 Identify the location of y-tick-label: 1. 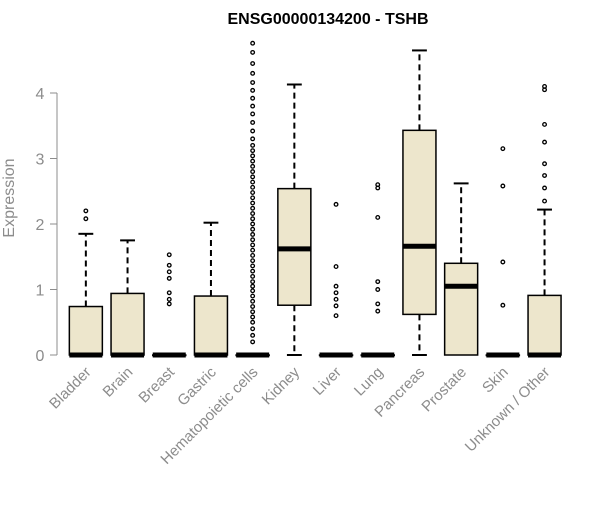
(40, 291).